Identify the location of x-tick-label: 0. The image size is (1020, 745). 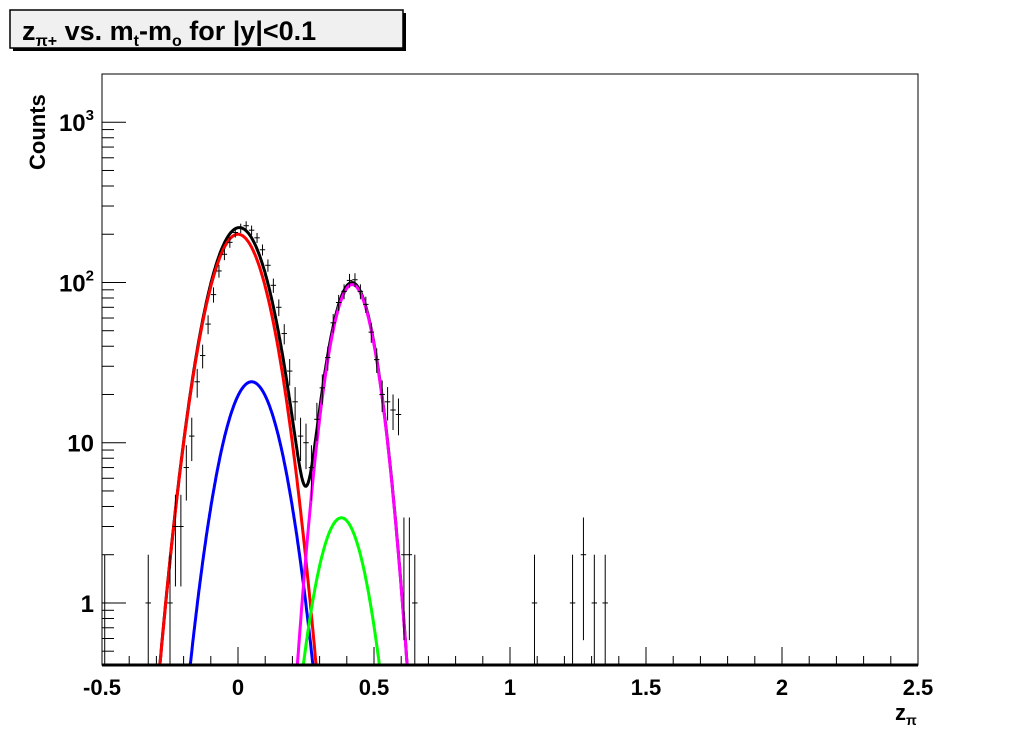
(238, 687).